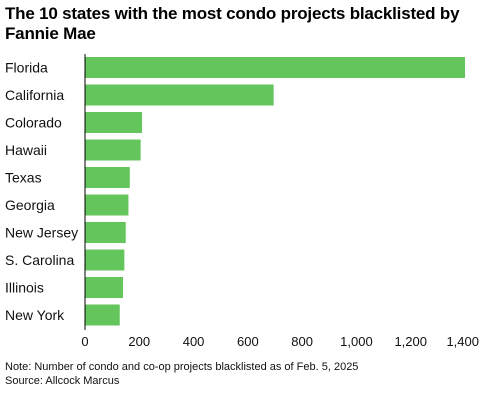 This screenshot has width=502, height=403. I want to click on chart-source: Source: Allcock Marcus, so click(62, 381).